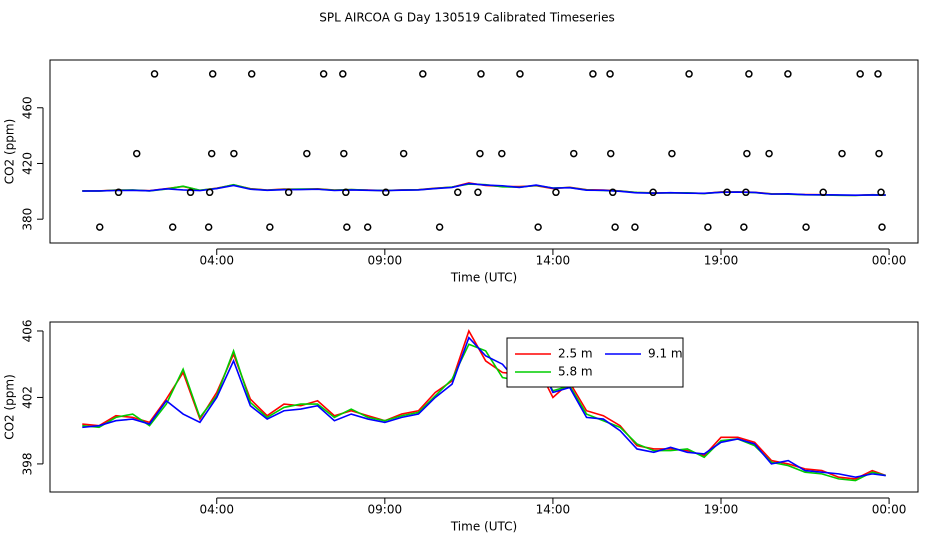 The width and height of the screenshot is (936, 540). Describe the element at coordinates (484, 189) in the screenshot. I see `series-line` at that location.